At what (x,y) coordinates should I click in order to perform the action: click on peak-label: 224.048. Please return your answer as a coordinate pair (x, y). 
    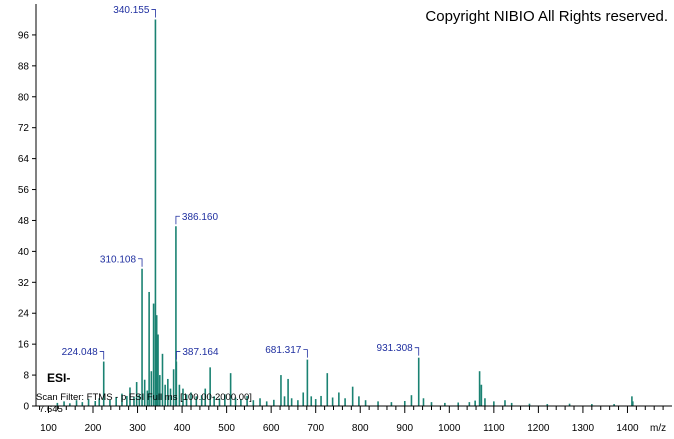
    Looking at the image, I should click on (80, 352).